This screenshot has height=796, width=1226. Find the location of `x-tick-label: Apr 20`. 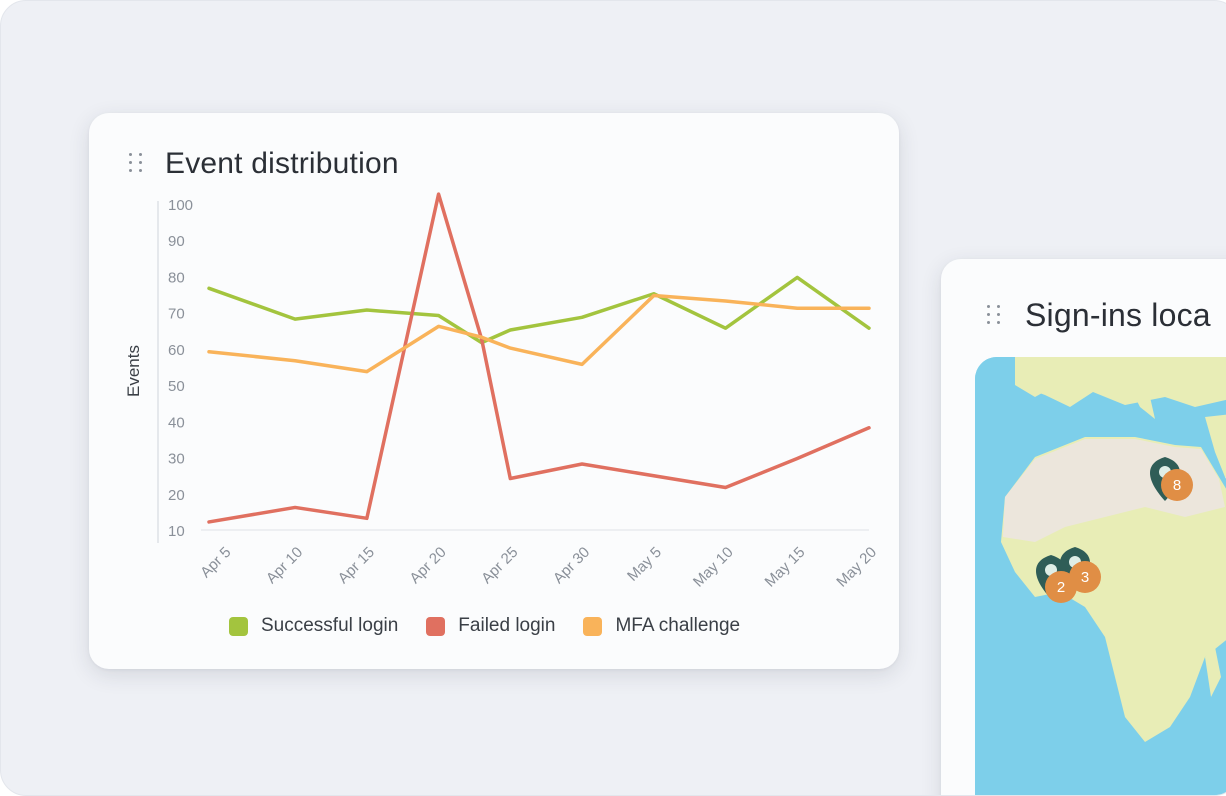

x-tick-label: Apr 20 is located at coordinates (427, 565).